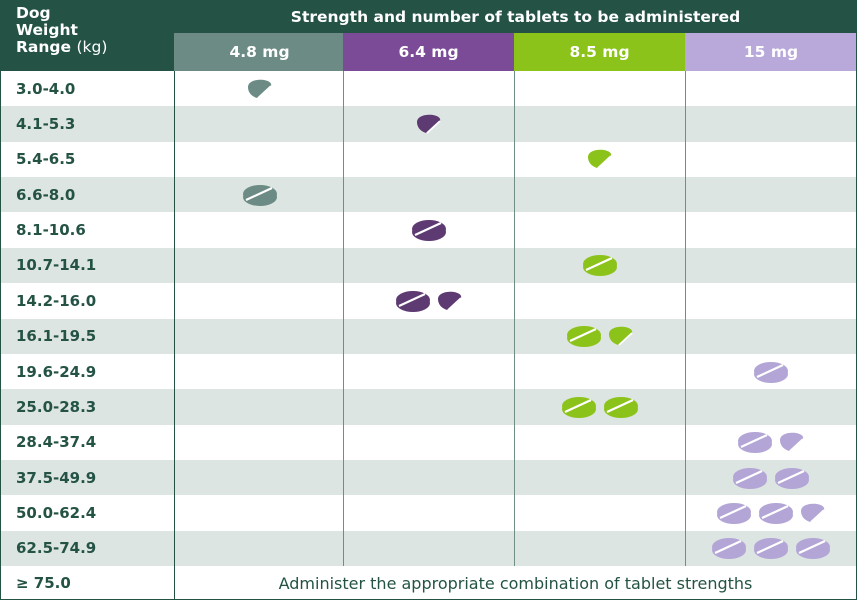 The height and width of the screenshot is (600, 857). I want to click on table-row: 62.5-74.9, so click(428, 548).